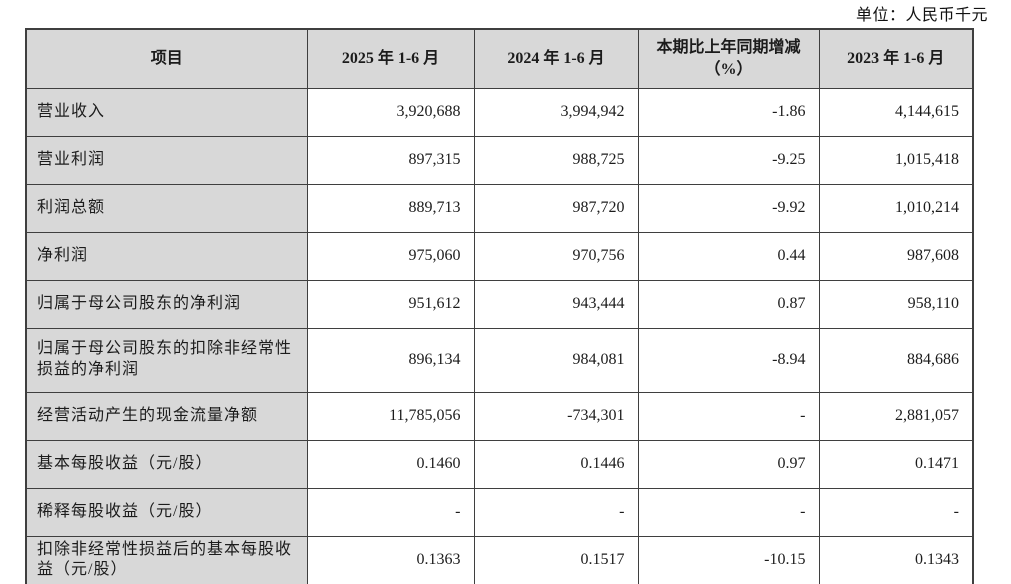  I want to click on value-cell: -1.86, so click(728, 112).